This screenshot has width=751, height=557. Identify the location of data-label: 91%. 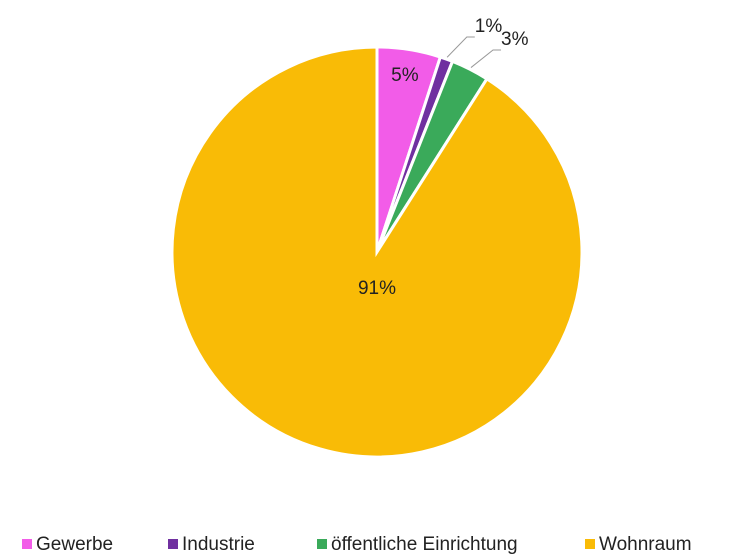
(377, 288).